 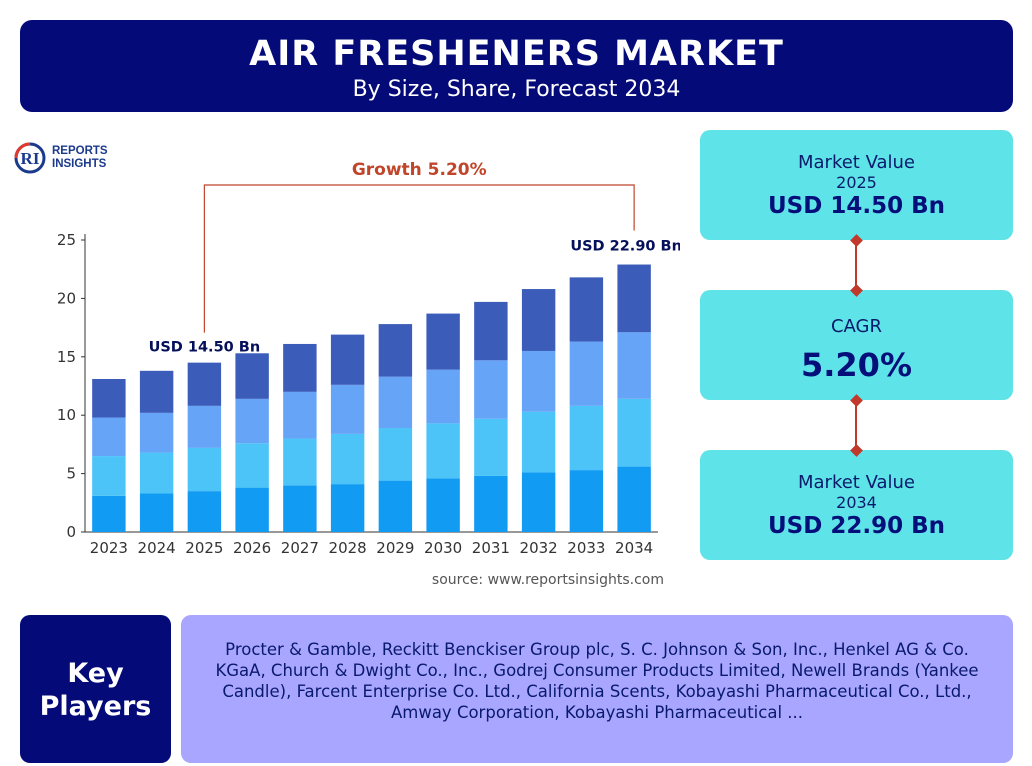 What do you see at coordinates (547, 580) in the screenshot?
I see `source-note: source: www.reportsinsights.com` at bounding box center [547, 580].